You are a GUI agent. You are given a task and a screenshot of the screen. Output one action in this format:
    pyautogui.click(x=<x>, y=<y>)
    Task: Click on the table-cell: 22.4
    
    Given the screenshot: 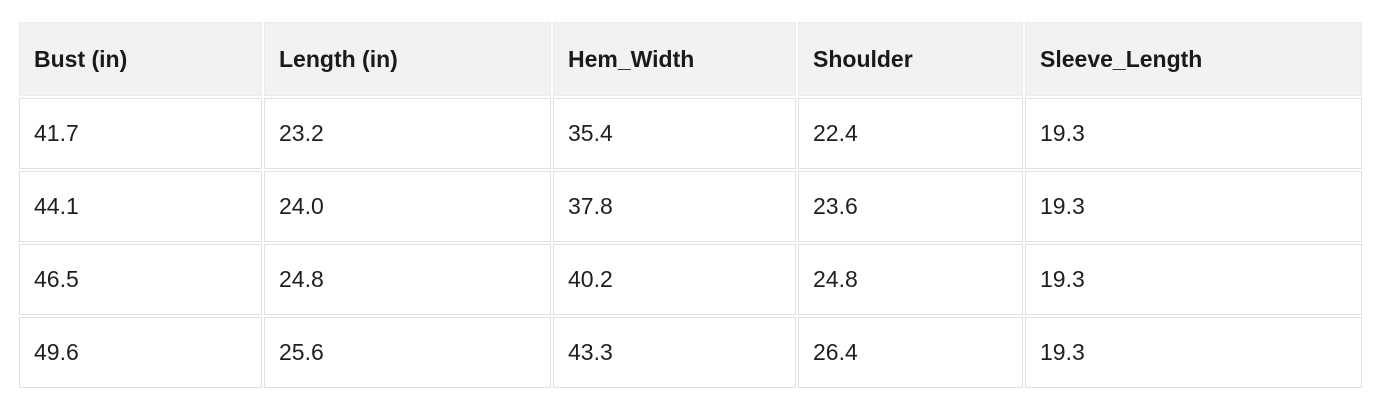 What is the action you would take?
    pyautogui.click(x=910, y=133)
    